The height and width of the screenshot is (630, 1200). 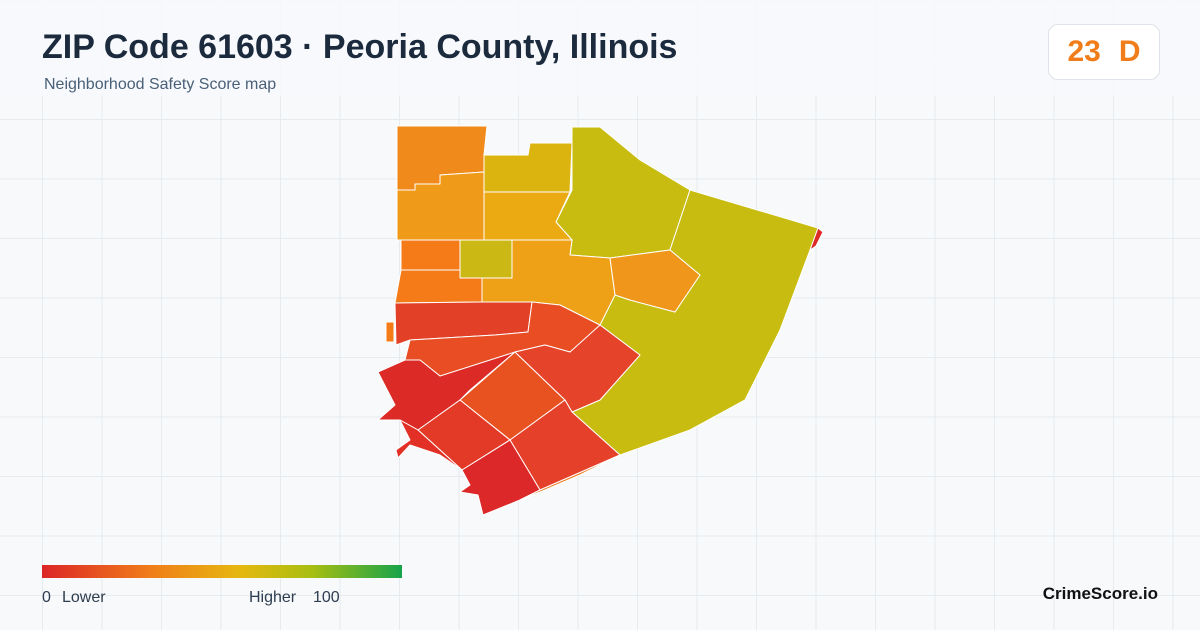 I want to click on brand: CrimeScore.io, so click(x=1100, y=593).